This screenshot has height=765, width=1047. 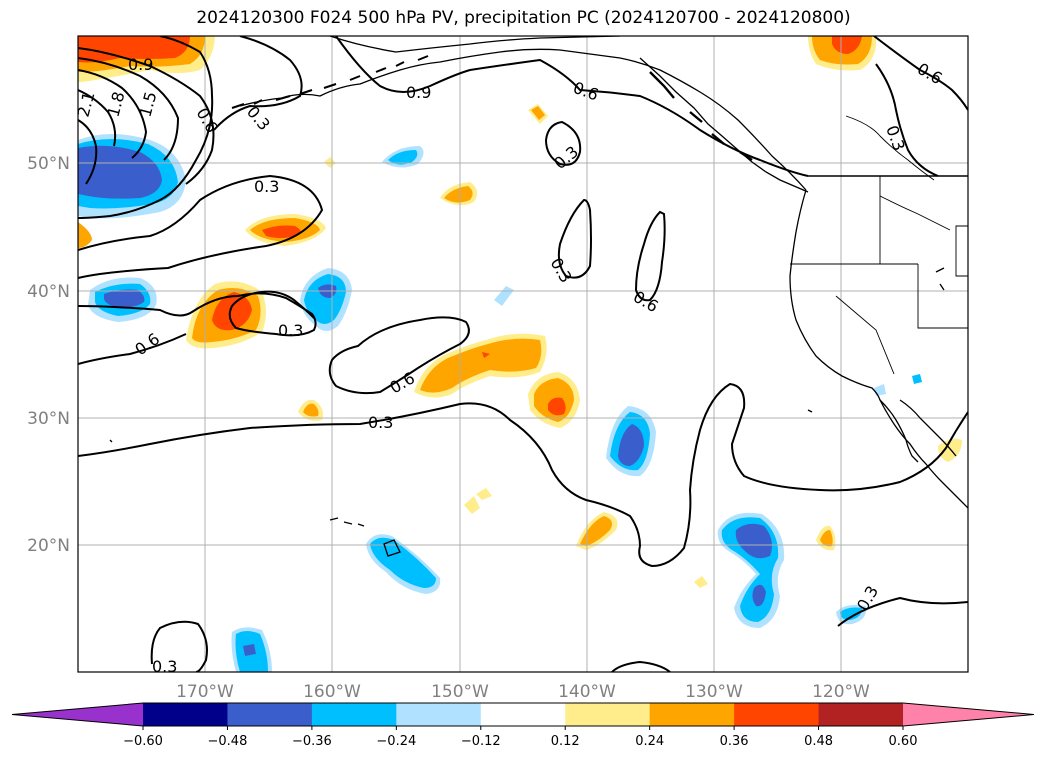 What do you see at coordinates (396, 741) in the screenshot?
I see `colorbar-tick-label: −0.24` at bounding box center [396, 741].